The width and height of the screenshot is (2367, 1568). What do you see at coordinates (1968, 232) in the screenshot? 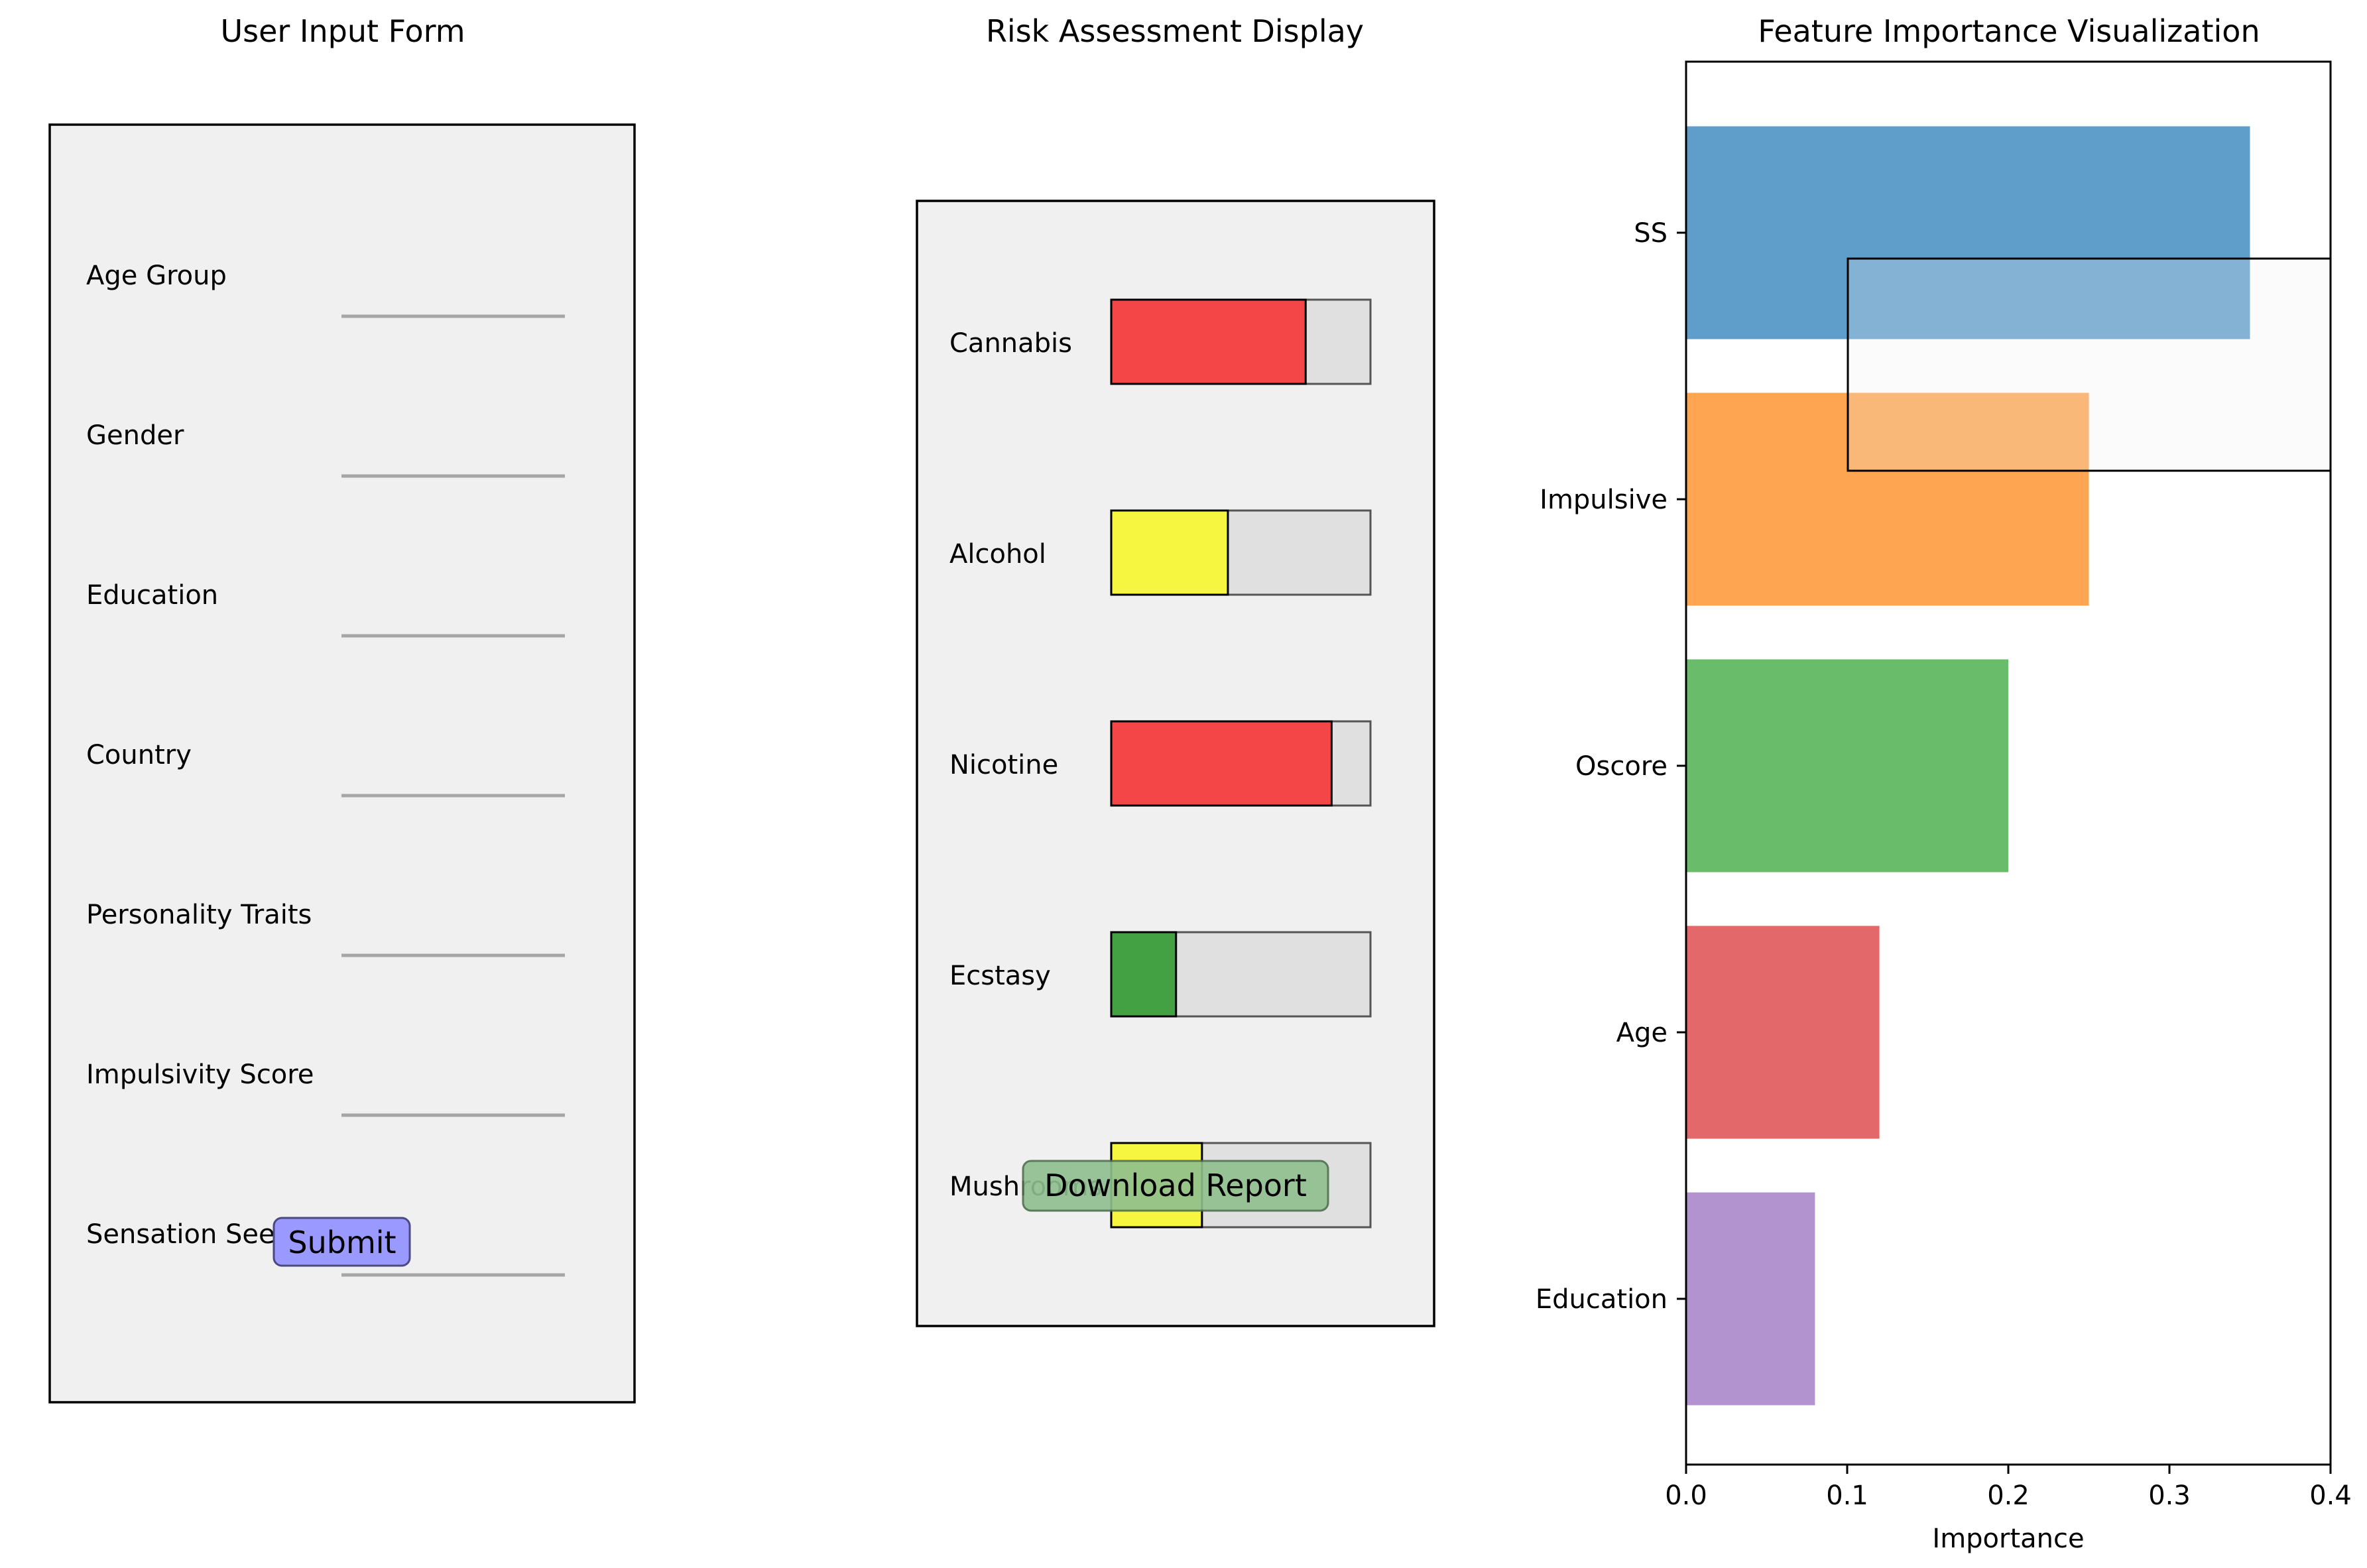
I see `bar-ss` at bounding box center [1968, 232].